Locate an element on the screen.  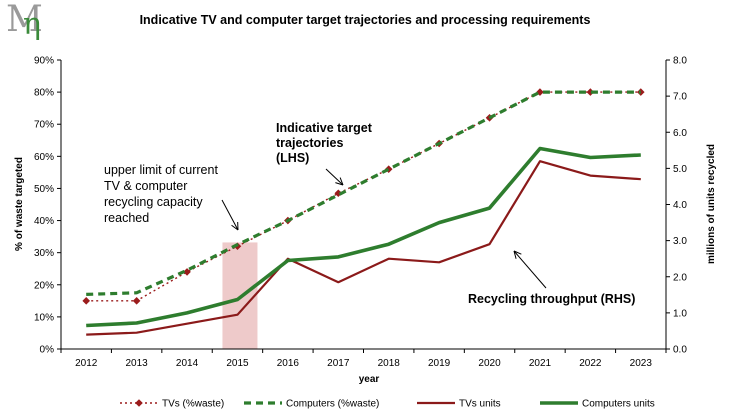
x-tick-label: 2023 is located at coordinates (641, 363).